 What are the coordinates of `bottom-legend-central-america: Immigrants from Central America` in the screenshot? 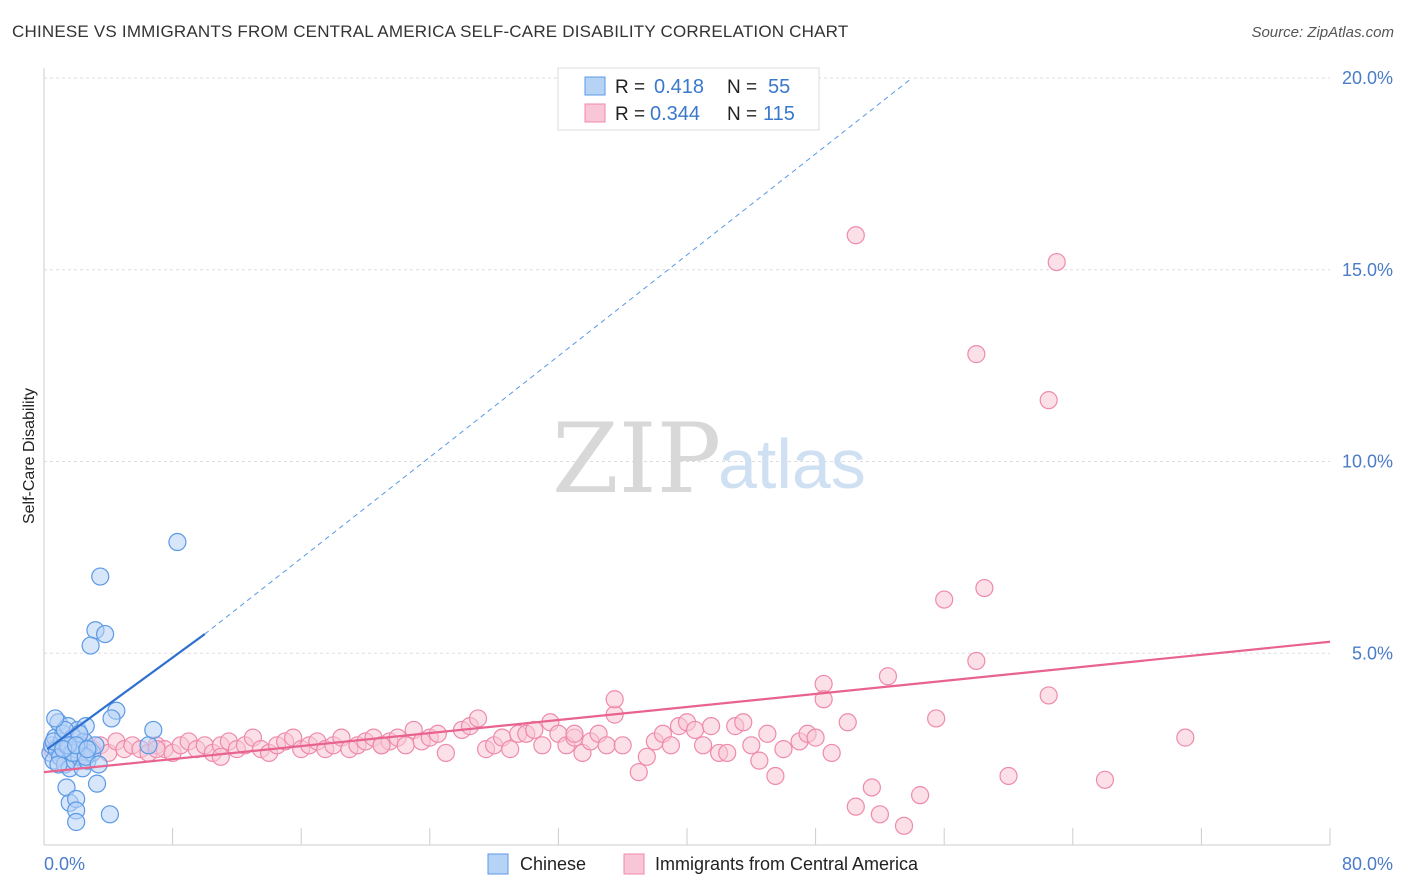 It's located at (787, 864).